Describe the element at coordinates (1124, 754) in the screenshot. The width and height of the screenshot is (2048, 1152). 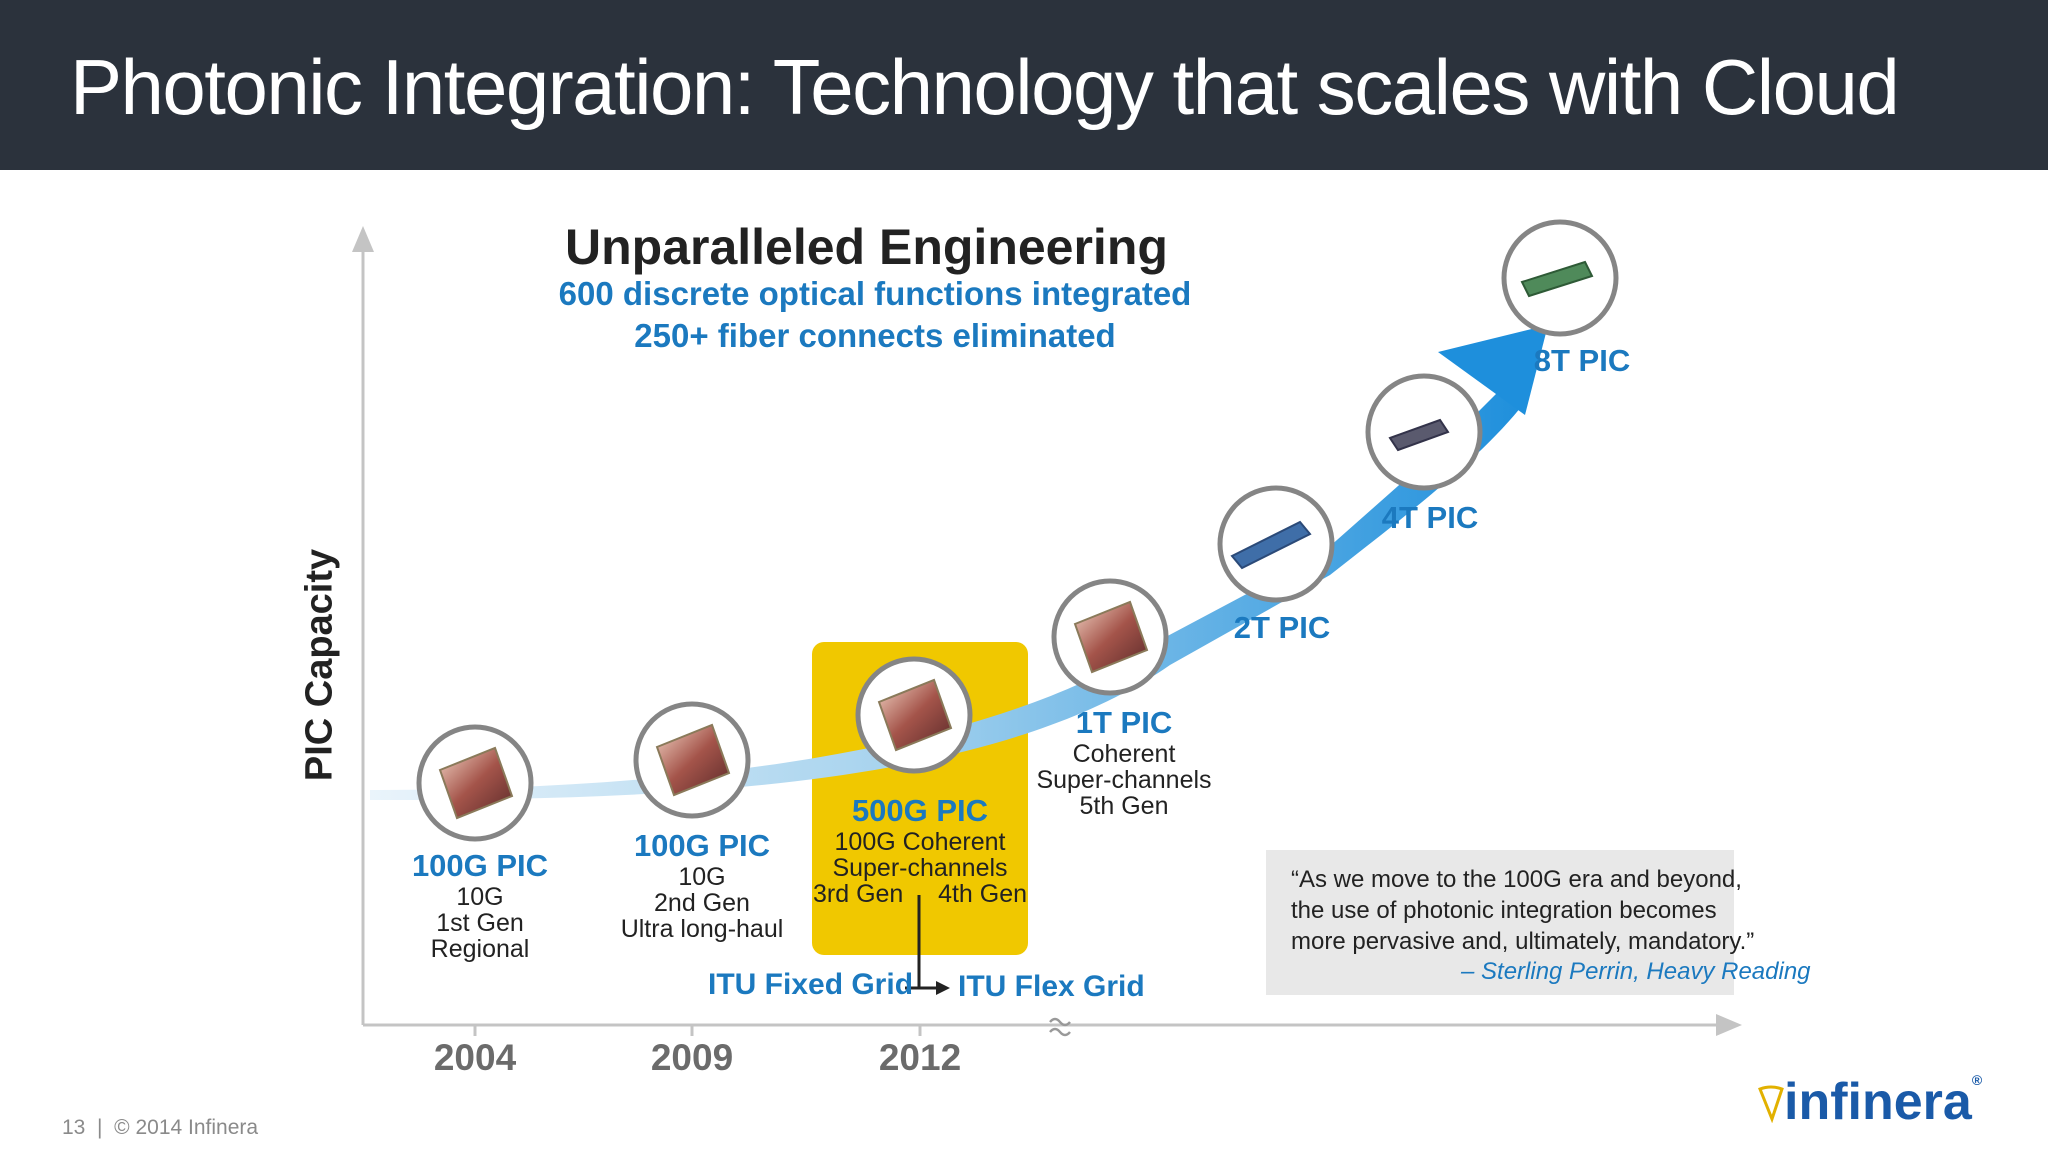
I see `pic-detail: Coherent` at that location.